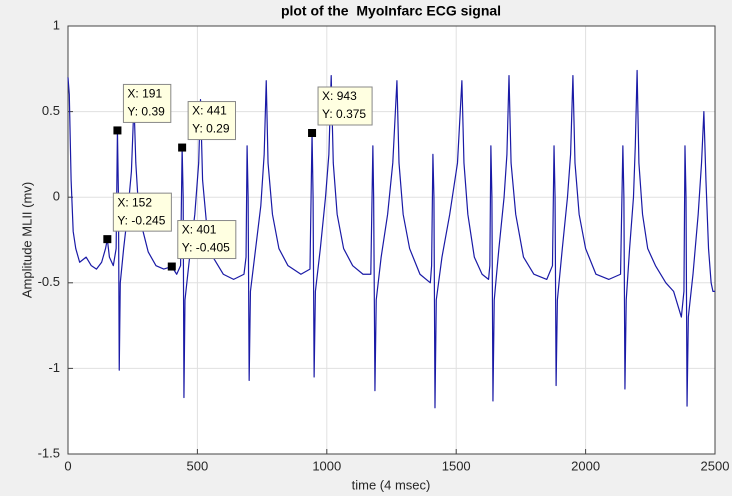 Image resolution: width=732 pixels, height=496 pixels. Describe the element at coordinates (49, 452) in the screenshot. I see `y-tick-label: -1.5` at that location.